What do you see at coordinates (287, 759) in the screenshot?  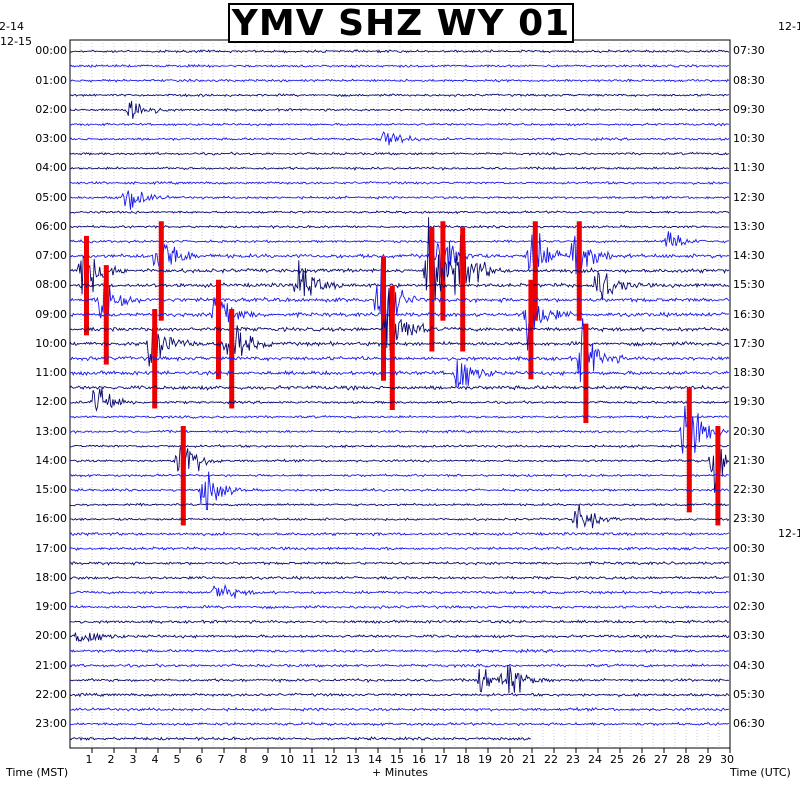 I see `x-tick-label: 10` at bounding box center [287, 759].